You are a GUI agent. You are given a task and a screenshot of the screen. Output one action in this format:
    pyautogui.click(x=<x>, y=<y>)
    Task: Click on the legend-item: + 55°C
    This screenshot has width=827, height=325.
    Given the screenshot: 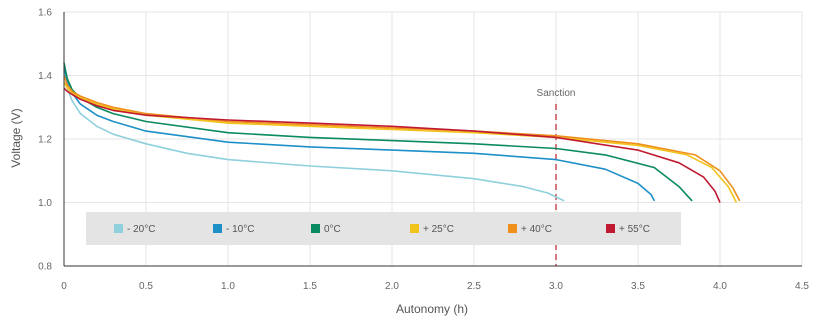 What is the action you would take?
    pyautogui.click(x=628, y=229)
    